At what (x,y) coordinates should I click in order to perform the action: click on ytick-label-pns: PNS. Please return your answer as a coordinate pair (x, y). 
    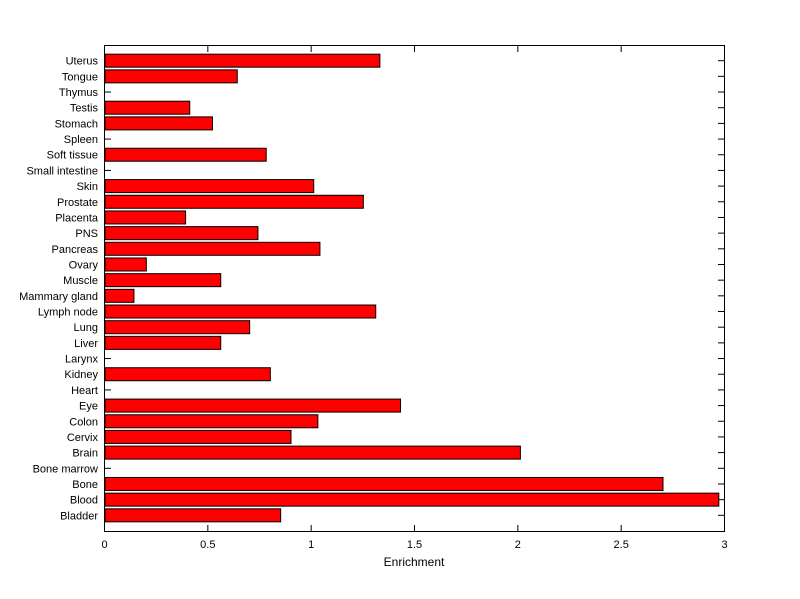
    Looking at the image, I should click on (86, 234).